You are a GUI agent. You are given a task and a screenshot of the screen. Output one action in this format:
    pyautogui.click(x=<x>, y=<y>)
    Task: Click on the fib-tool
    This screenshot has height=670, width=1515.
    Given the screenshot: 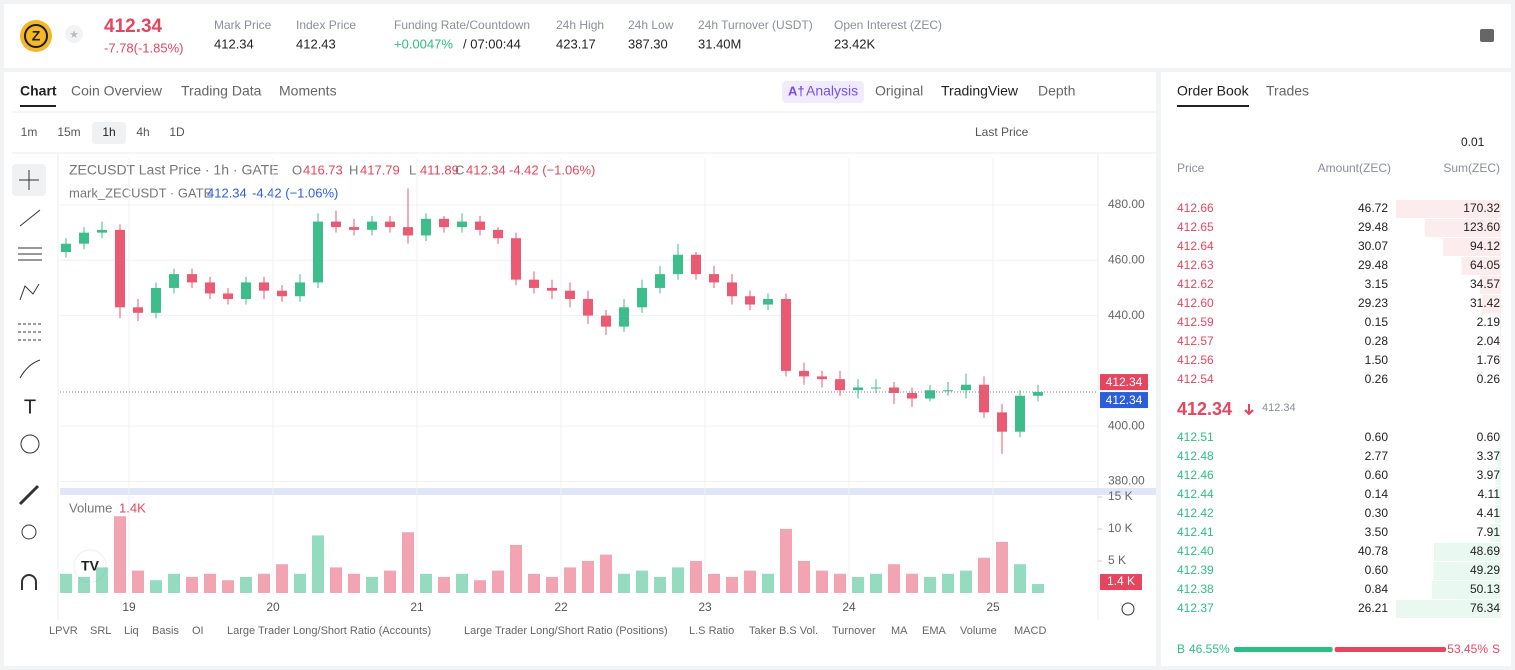 What is the action you would take?
    pyautogui.click(x=30, y=254)
    